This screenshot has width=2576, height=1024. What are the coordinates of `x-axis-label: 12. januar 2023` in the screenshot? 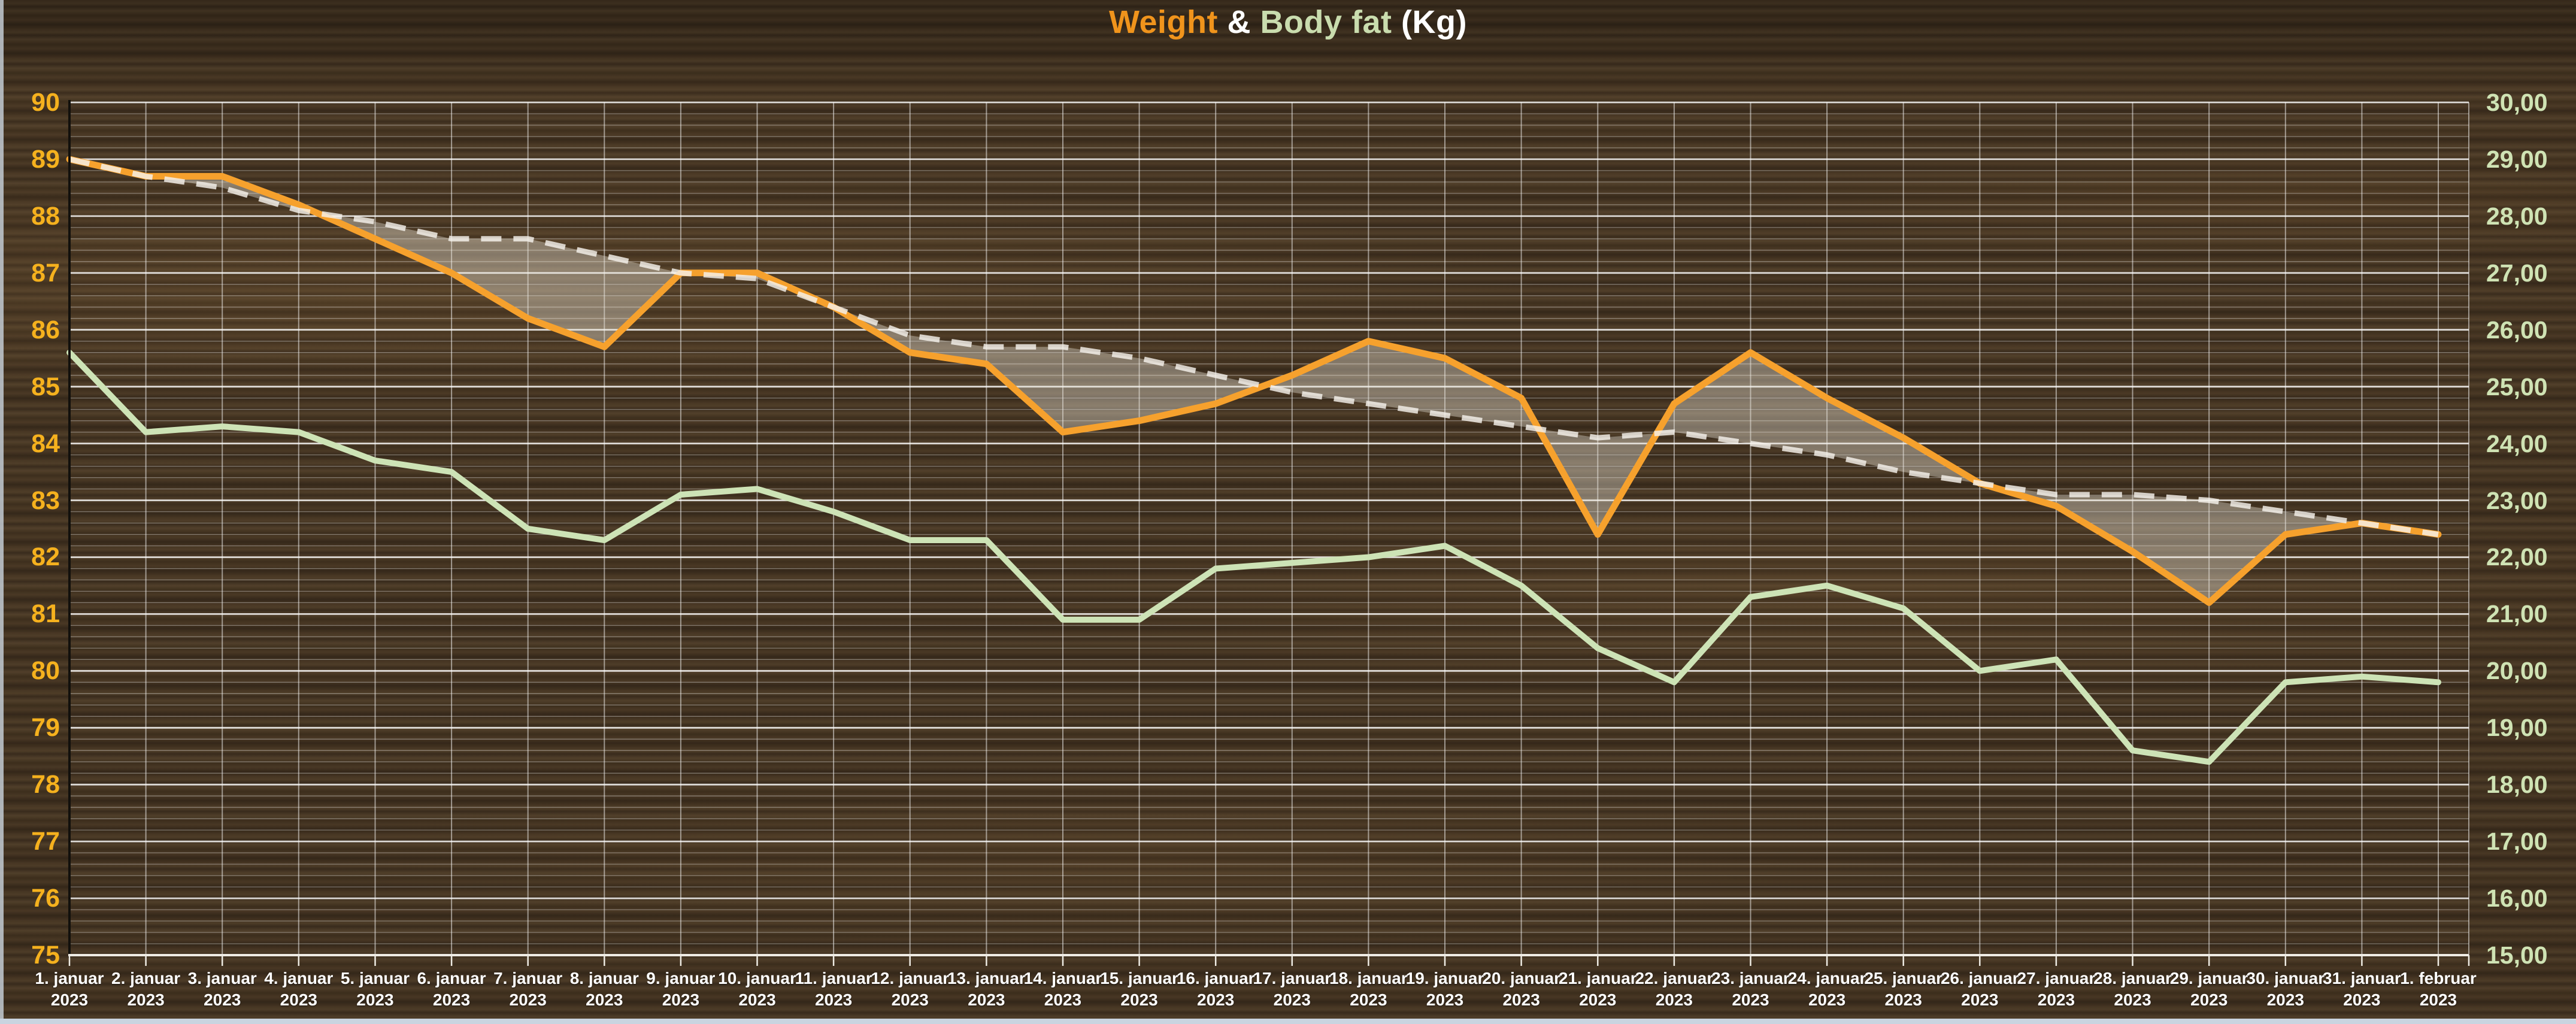 It's located at (910, 989).